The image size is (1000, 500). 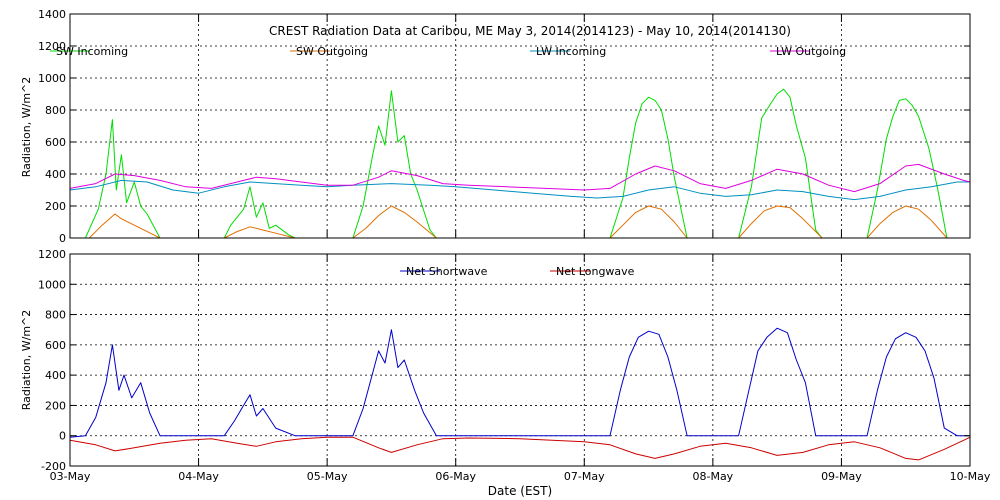 What do you see at coordinates (811, 51) in the screenshot?
I see `legend-label: LW Outgoing` at bounding box center [811, 51].